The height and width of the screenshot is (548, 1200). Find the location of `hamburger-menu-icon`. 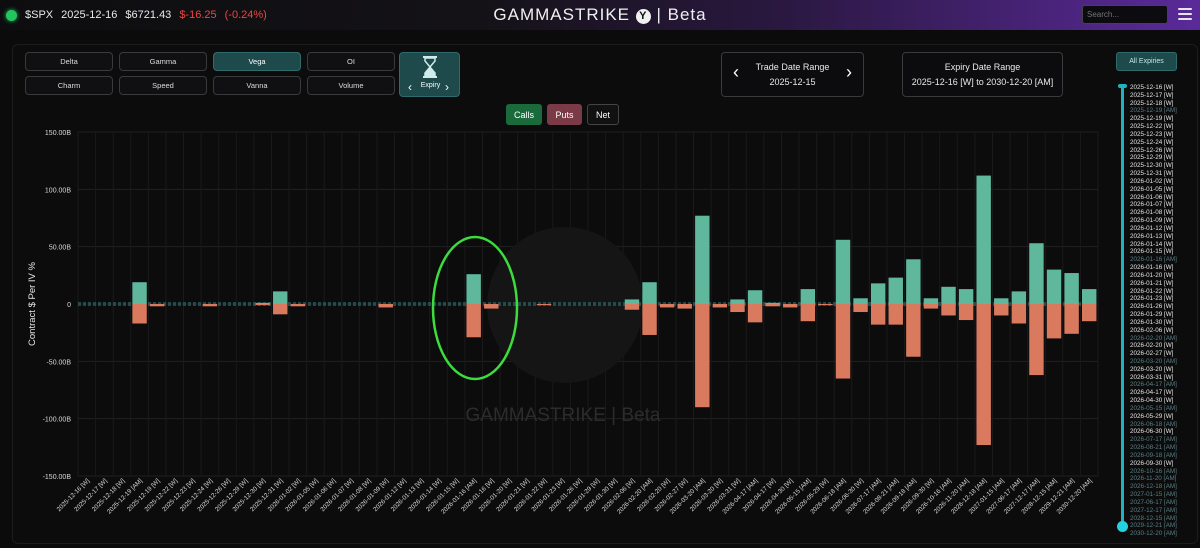

hamburger-menu-icon is located at coordinates (1185, 14).